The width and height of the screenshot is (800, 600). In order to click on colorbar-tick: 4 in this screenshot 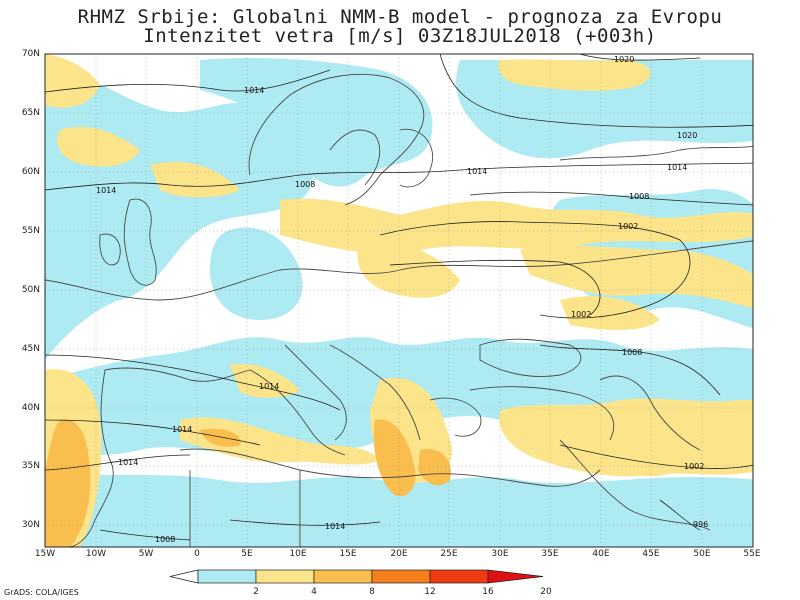, I will do `click(314, 592)`.